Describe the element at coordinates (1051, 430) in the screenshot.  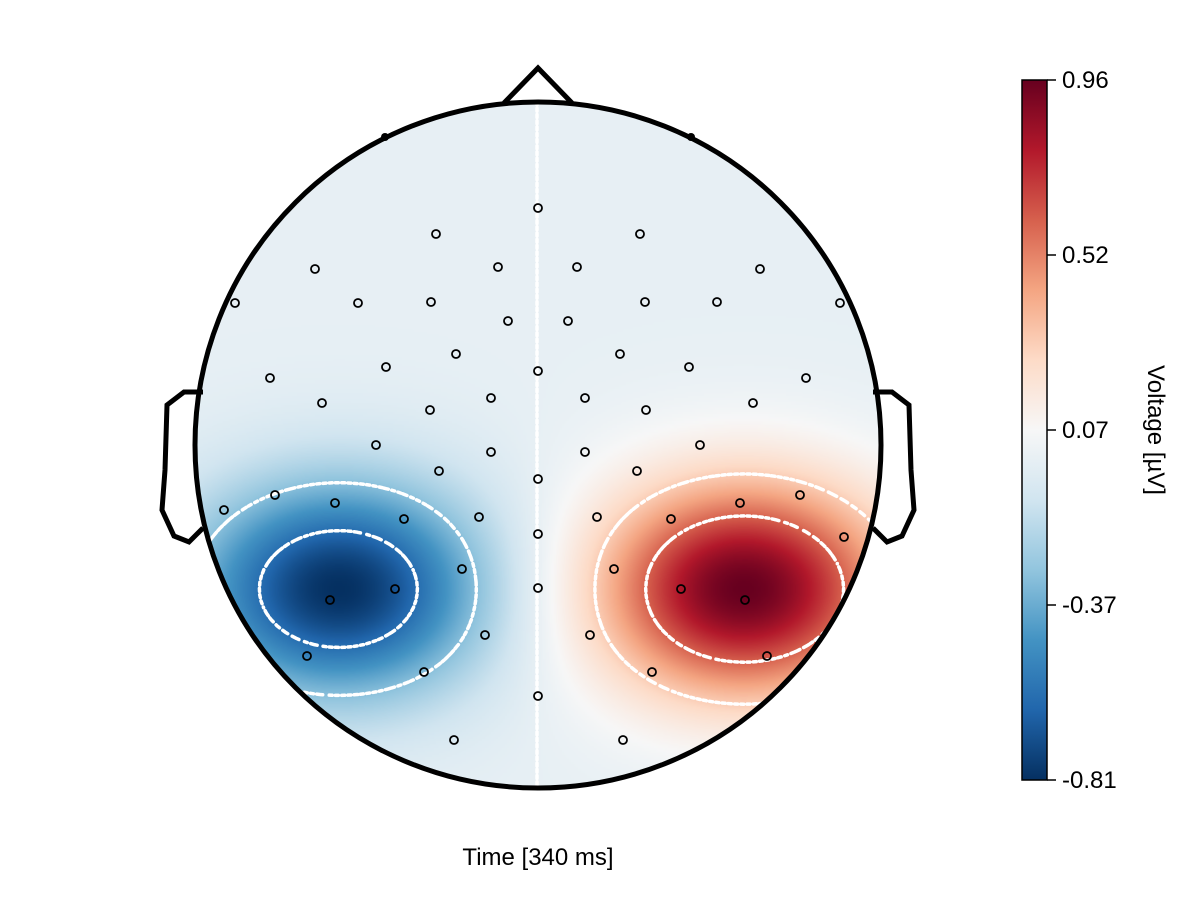
I see `colorbar-ticks` at that location.